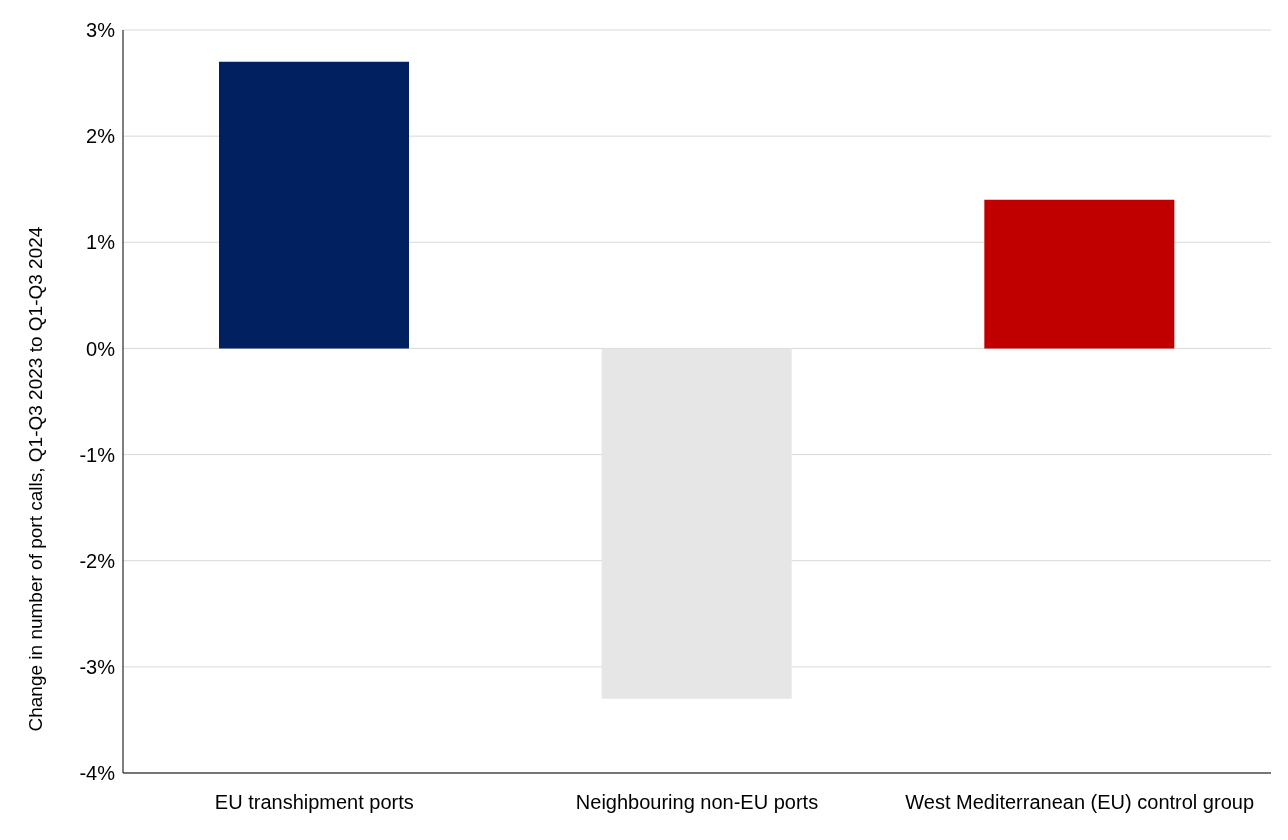 The height and width of the screenshot is (840, 1288). What do you see at coordinates (101, 136) in the screenshot?
I see `y-tick-label: 2%` at bounding box center [101, 136].